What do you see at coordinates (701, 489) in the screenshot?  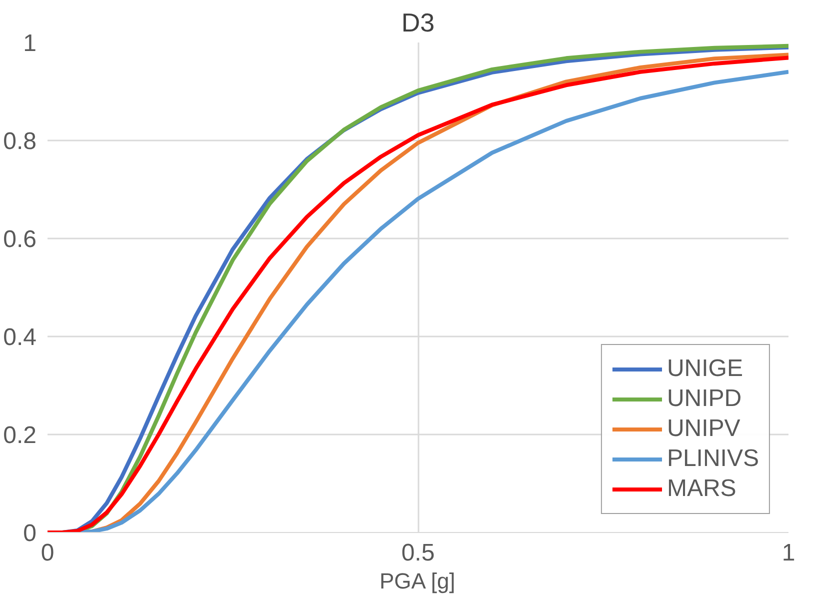 I see `legend-label: MARS` at bounding box center [701, 489].